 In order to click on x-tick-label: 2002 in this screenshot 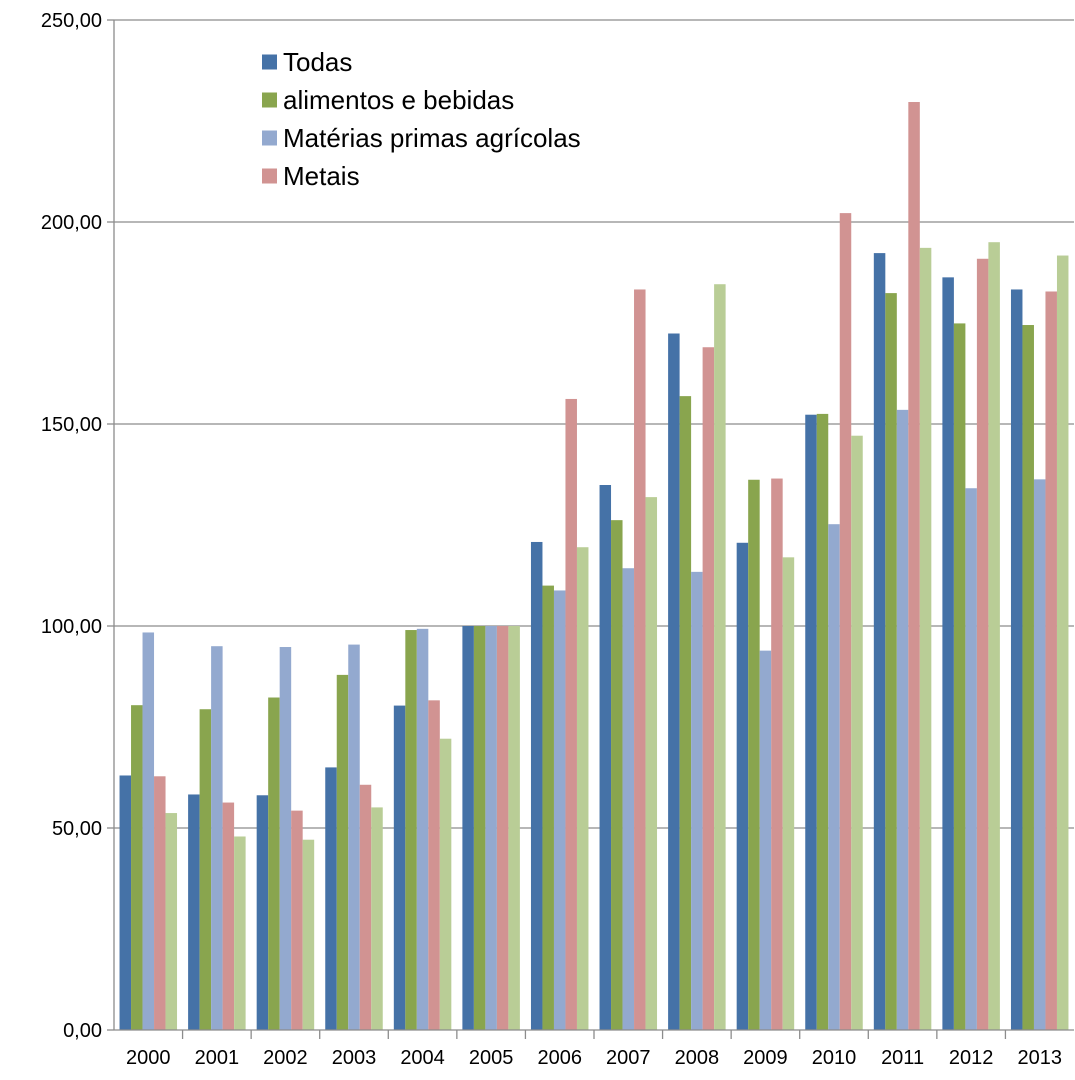, I will do `click(285, 1058)`.